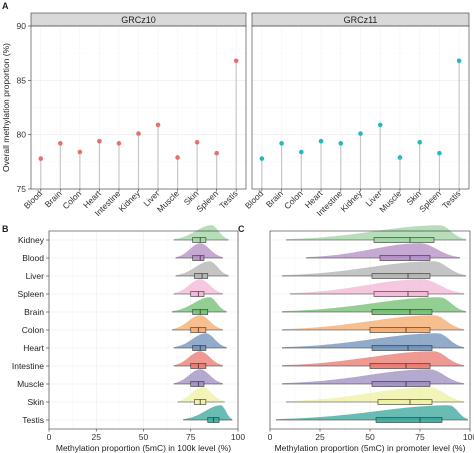 This screenshot has height=453, width=474. I want to click on panel-letter-a: A, so click(5, 6).